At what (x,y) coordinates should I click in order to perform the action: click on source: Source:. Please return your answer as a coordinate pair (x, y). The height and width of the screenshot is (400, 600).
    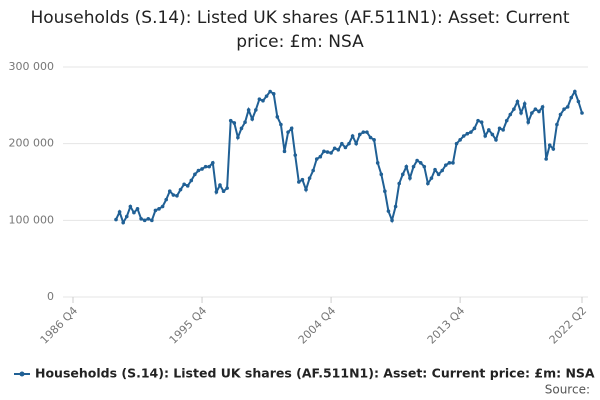
    Looking at the image, I should click on (567, 390).